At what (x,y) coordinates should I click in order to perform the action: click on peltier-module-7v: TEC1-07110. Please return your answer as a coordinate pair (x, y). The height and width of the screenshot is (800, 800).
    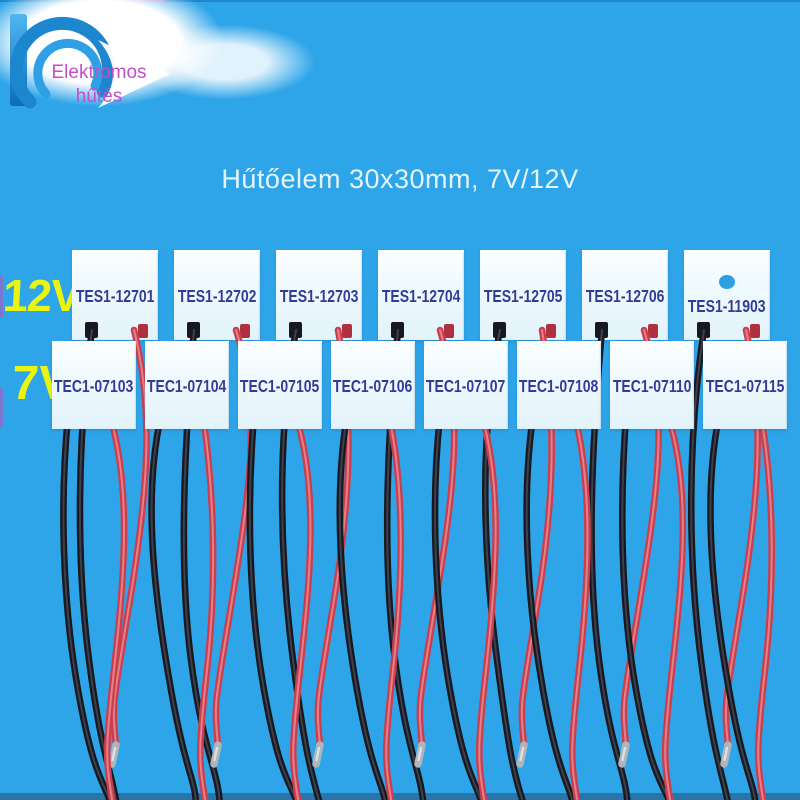
    Looking at the image, I should click on (652, 385).